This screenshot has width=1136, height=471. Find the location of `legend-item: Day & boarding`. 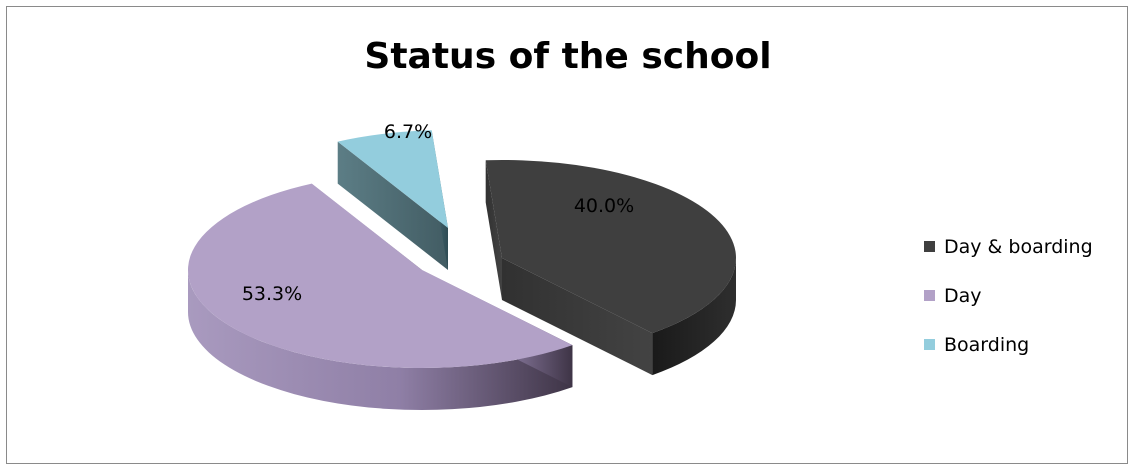

legend-item: Day & boarding is located at coordinates (1008, 246).